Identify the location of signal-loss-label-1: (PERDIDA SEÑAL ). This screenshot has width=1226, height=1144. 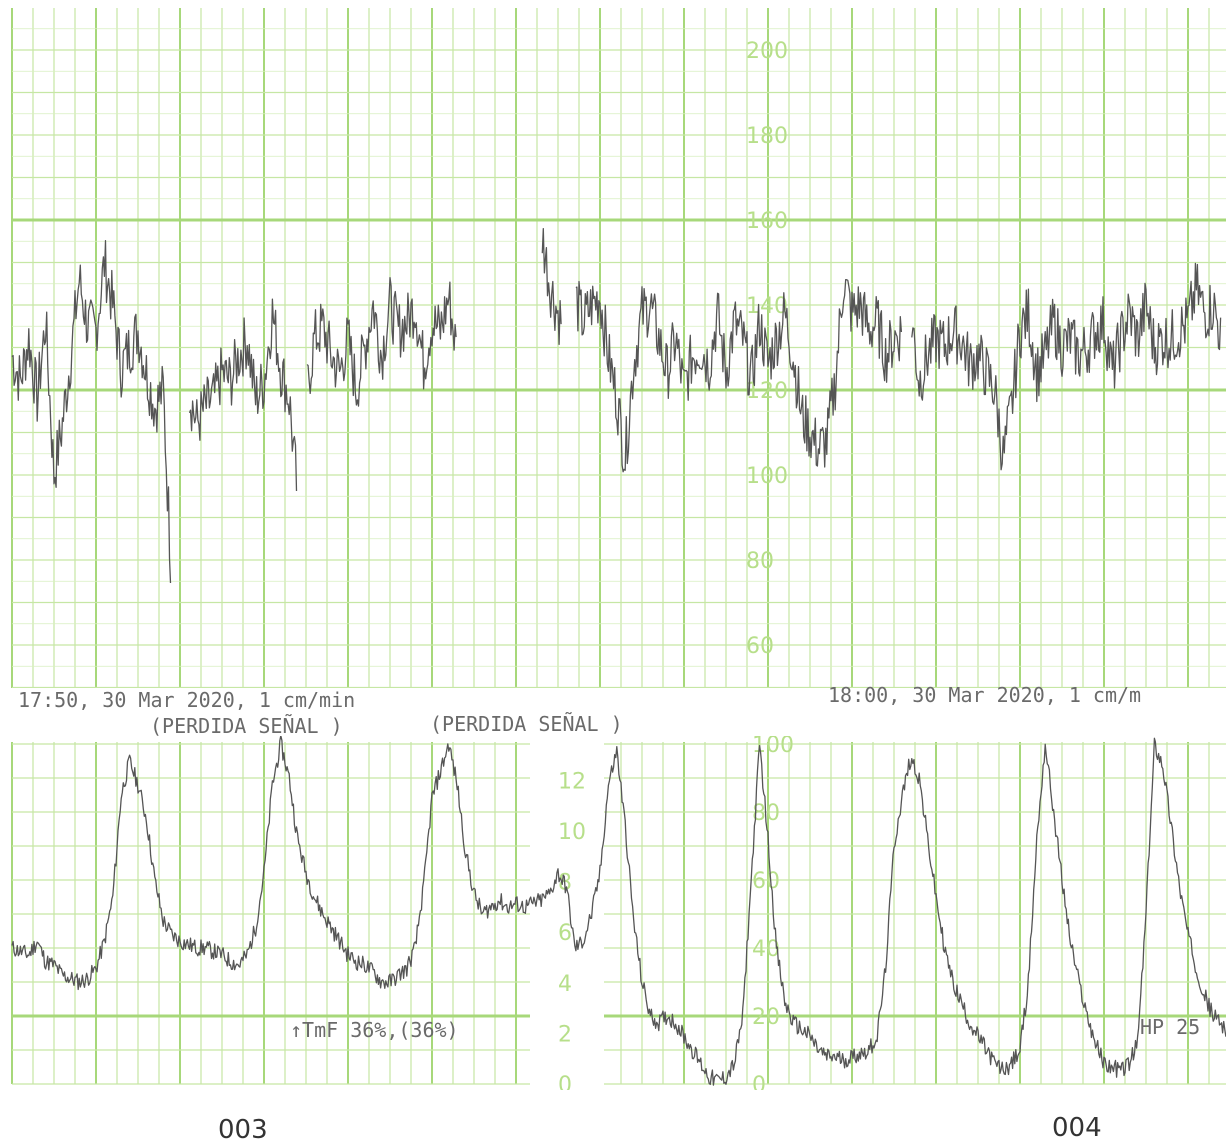
(246, 726).